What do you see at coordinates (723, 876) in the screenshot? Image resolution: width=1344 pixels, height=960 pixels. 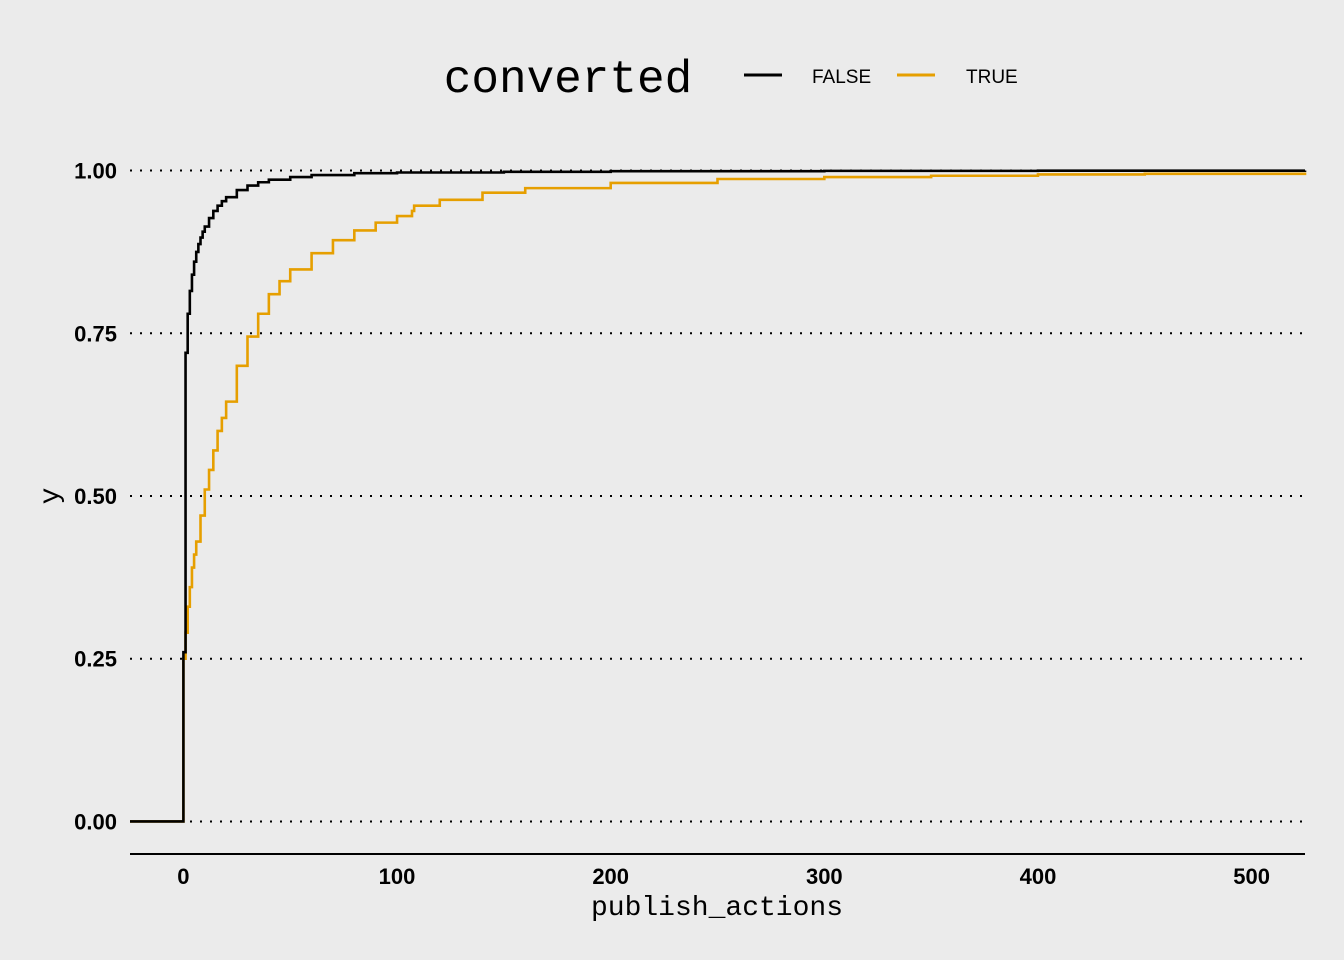 I see `x-tick-labels: 0 100 200 300 400 500` at bounding box center [723, 876].